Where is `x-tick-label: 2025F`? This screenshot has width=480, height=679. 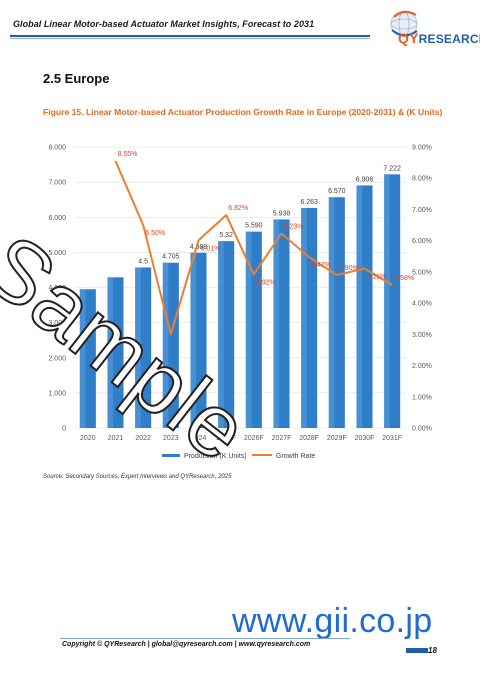
x-tick-label: 2025F is located at coordinates (226, 438).